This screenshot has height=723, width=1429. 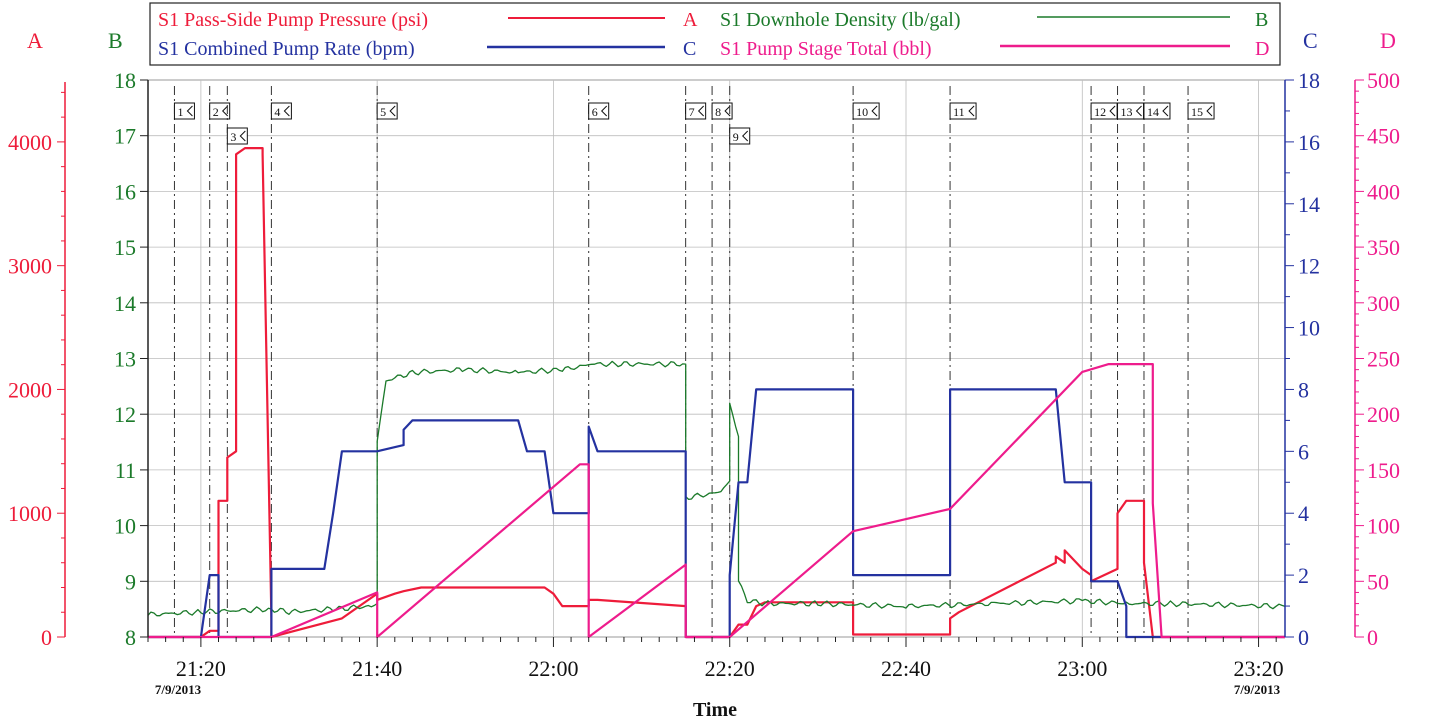 I want to click on axis-a-tick-label: 0, so click(x=46, y=637).